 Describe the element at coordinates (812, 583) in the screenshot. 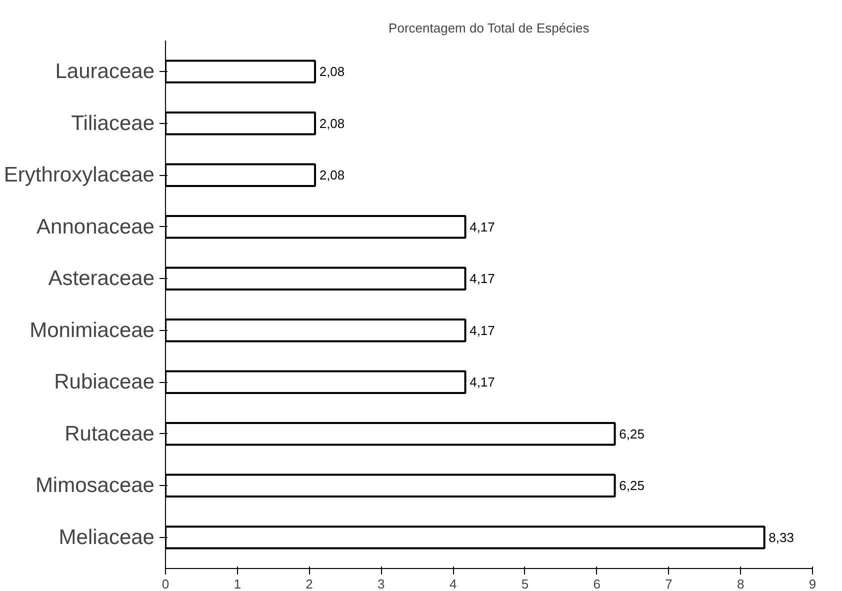

I see `x-tick-label: 9` at that location.